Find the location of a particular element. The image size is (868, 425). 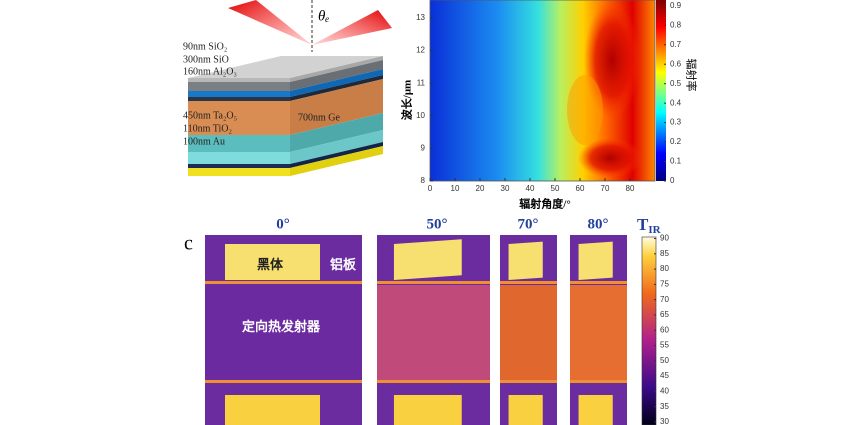

colorbar-tick-label: 75 is located at coordinates (664, 283).